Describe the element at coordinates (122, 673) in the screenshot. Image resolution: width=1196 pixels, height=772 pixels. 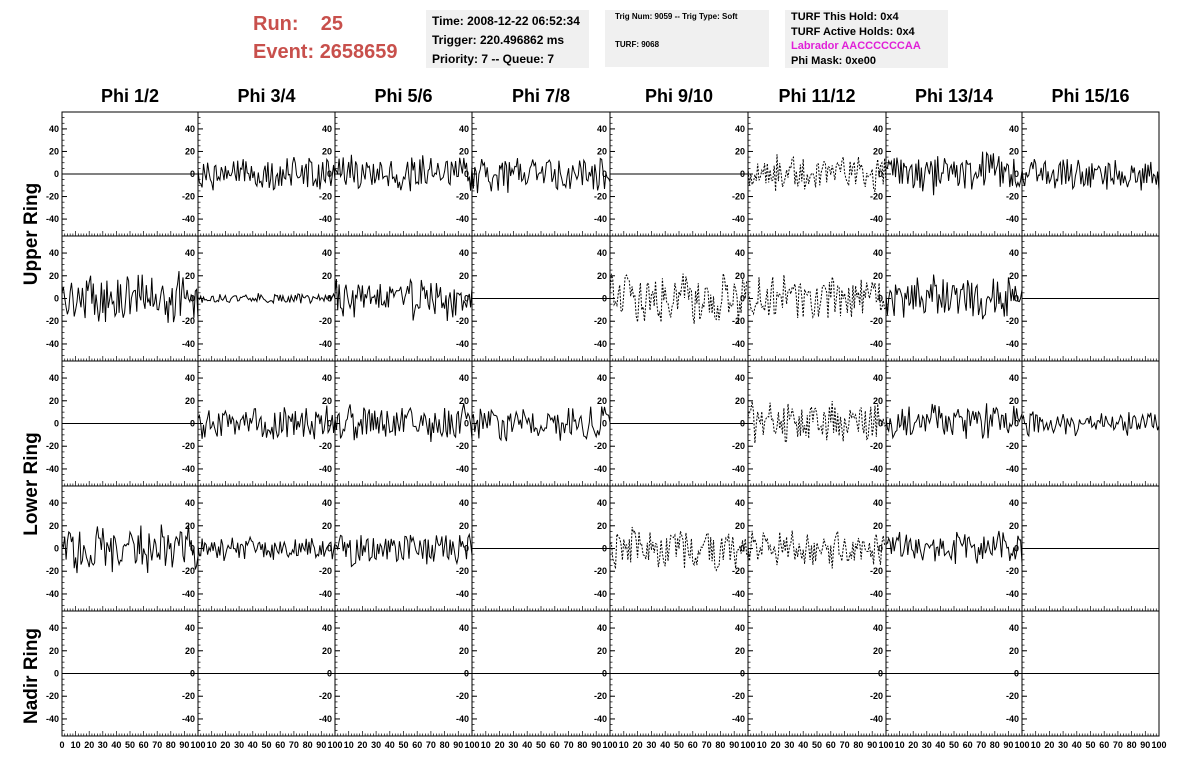
I see `panel-r5-c1: -40 -20 0 20 40` at that location.